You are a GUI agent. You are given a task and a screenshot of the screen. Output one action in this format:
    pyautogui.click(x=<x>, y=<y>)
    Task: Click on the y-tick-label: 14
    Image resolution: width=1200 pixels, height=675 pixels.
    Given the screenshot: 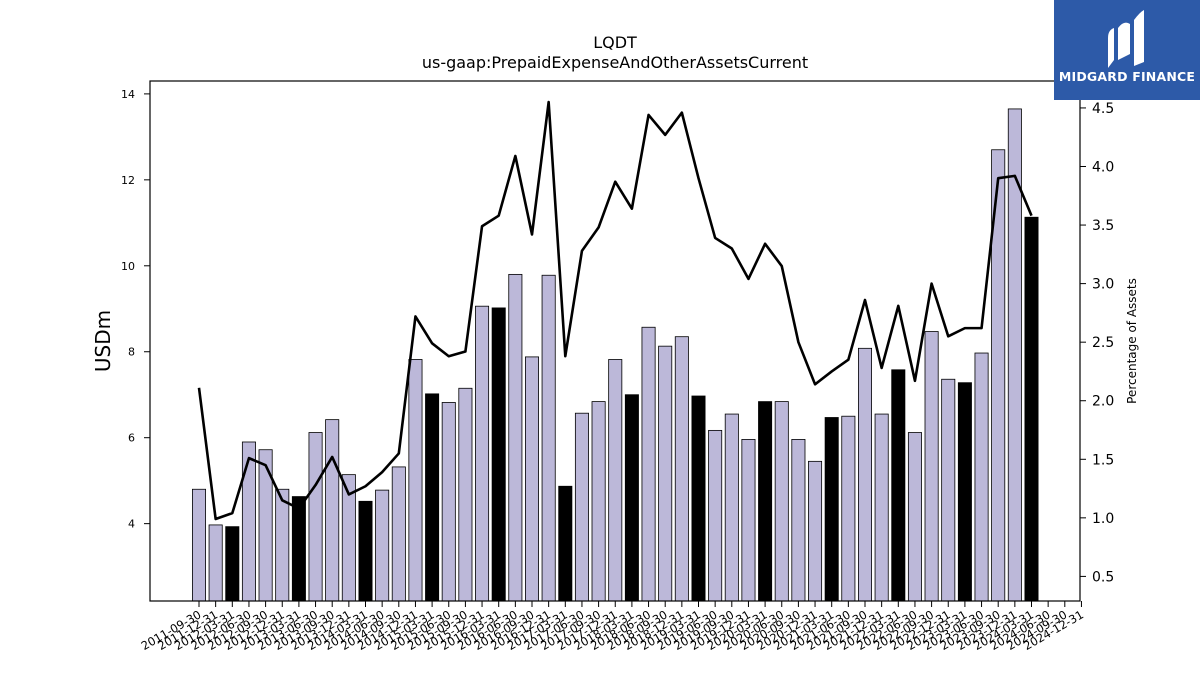 What is the action you would take?
    pyautogui.click(x=128, y=94)
    